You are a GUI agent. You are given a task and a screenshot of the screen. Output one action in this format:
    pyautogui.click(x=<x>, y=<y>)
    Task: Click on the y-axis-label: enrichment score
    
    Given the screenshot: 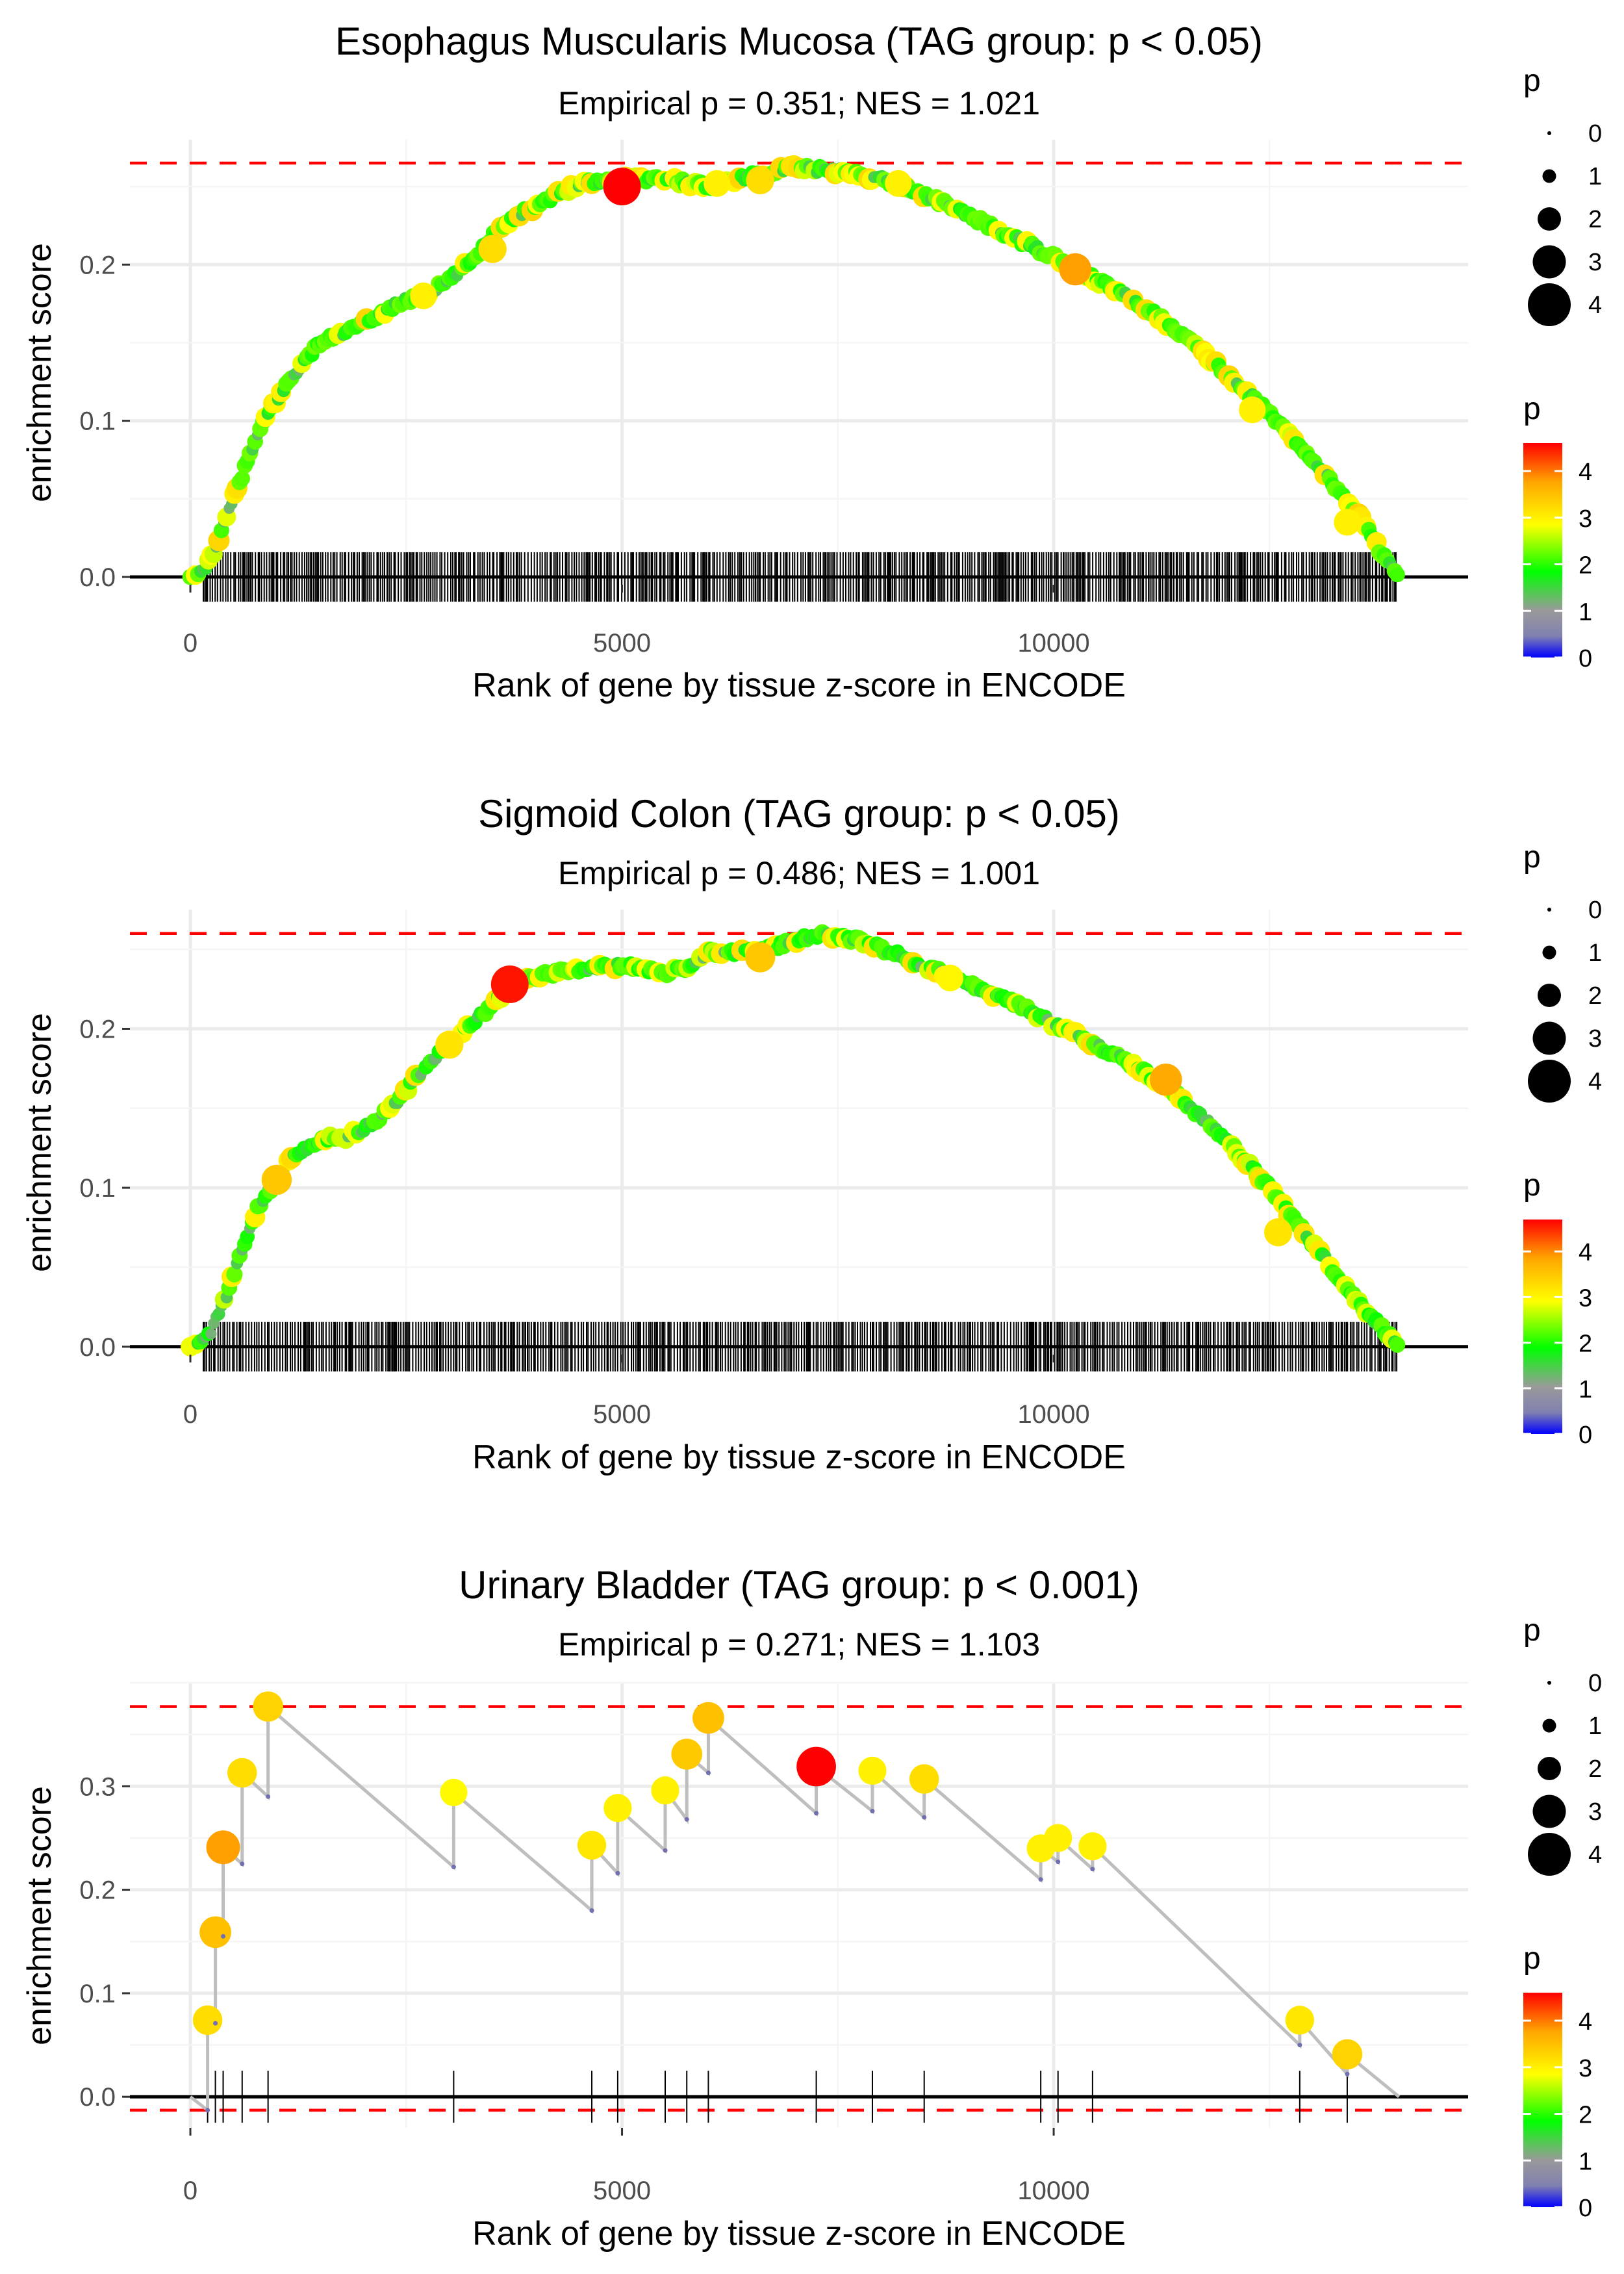 What is the action you would take?
    pyautogui.click(x=39, y=1915)
    